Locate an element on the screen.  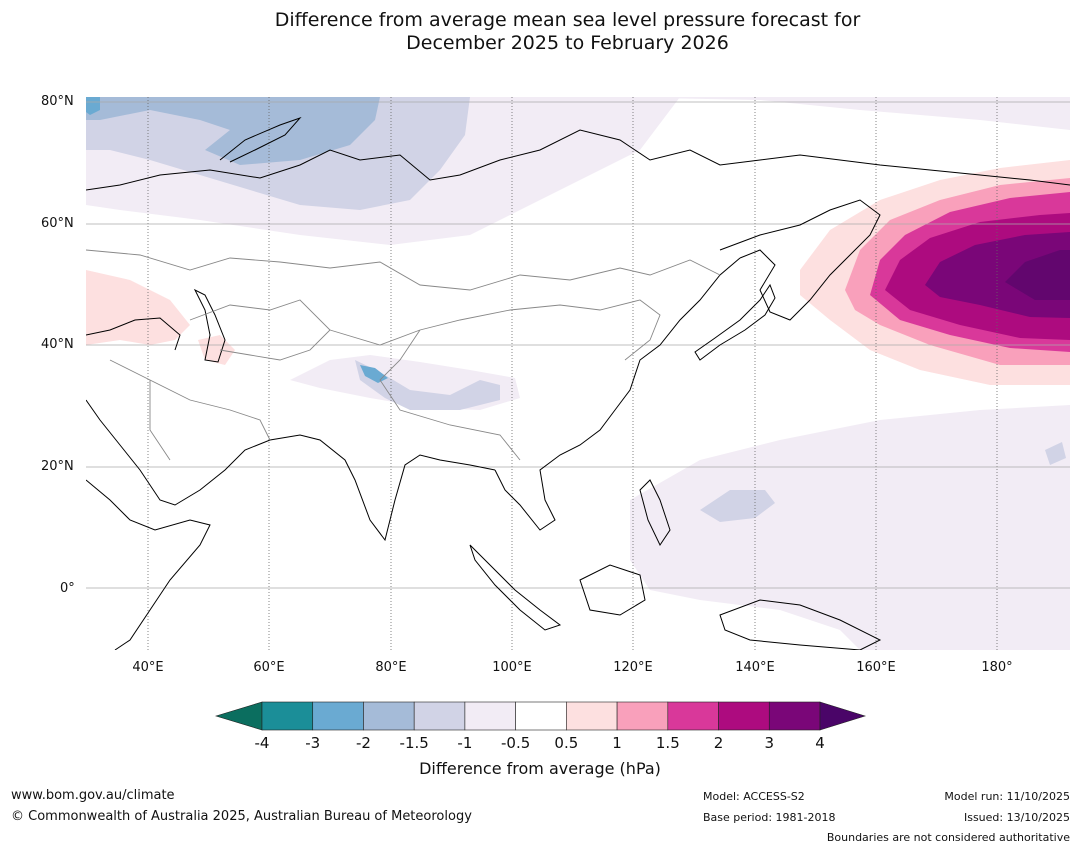
coast-south-asia is located at coordinates (291, 470).